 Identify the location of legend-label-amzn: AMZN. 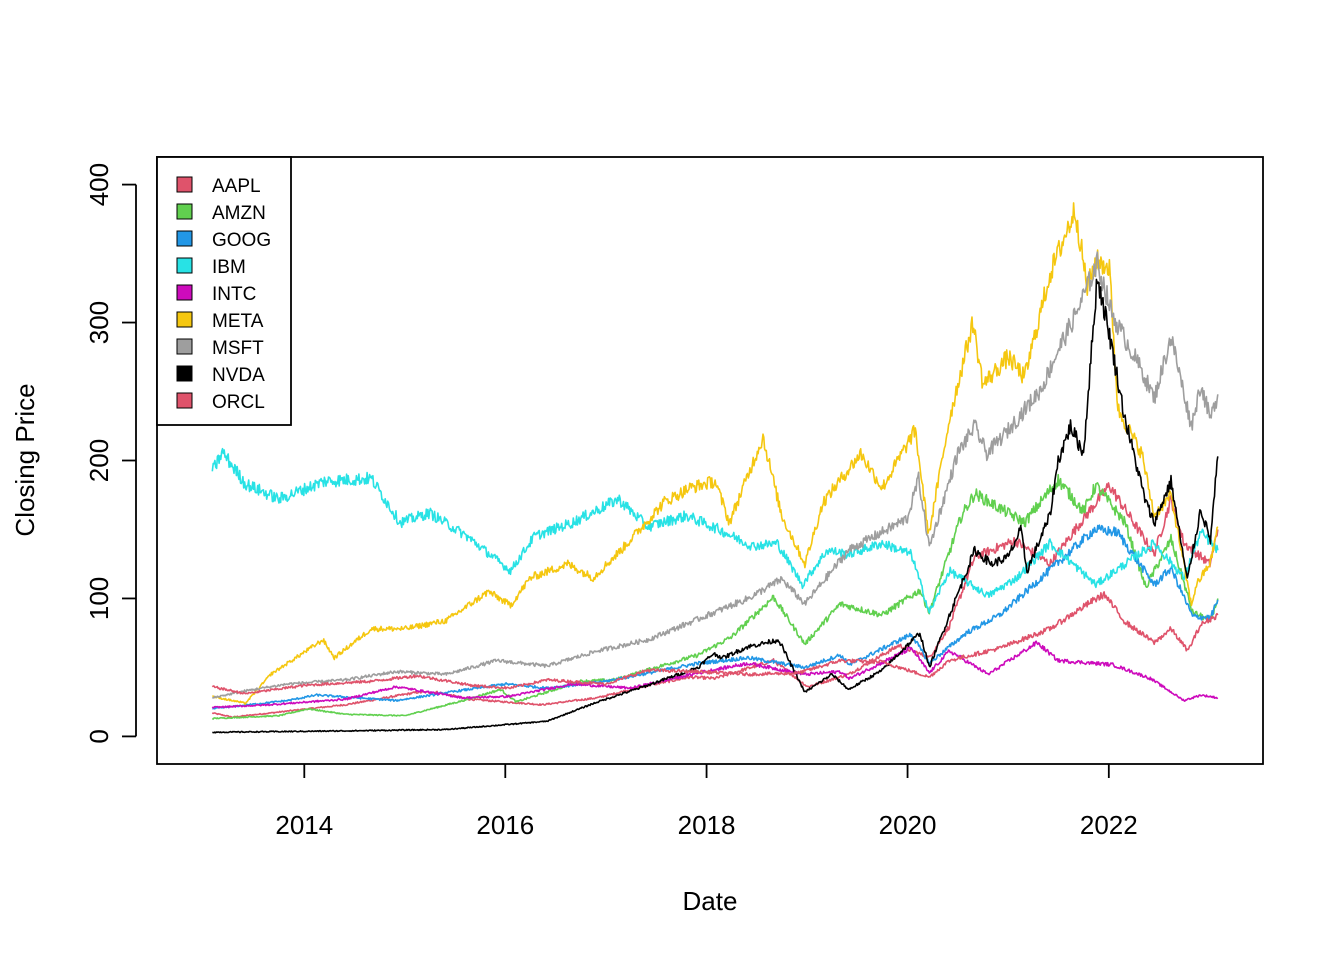
(239, 213).